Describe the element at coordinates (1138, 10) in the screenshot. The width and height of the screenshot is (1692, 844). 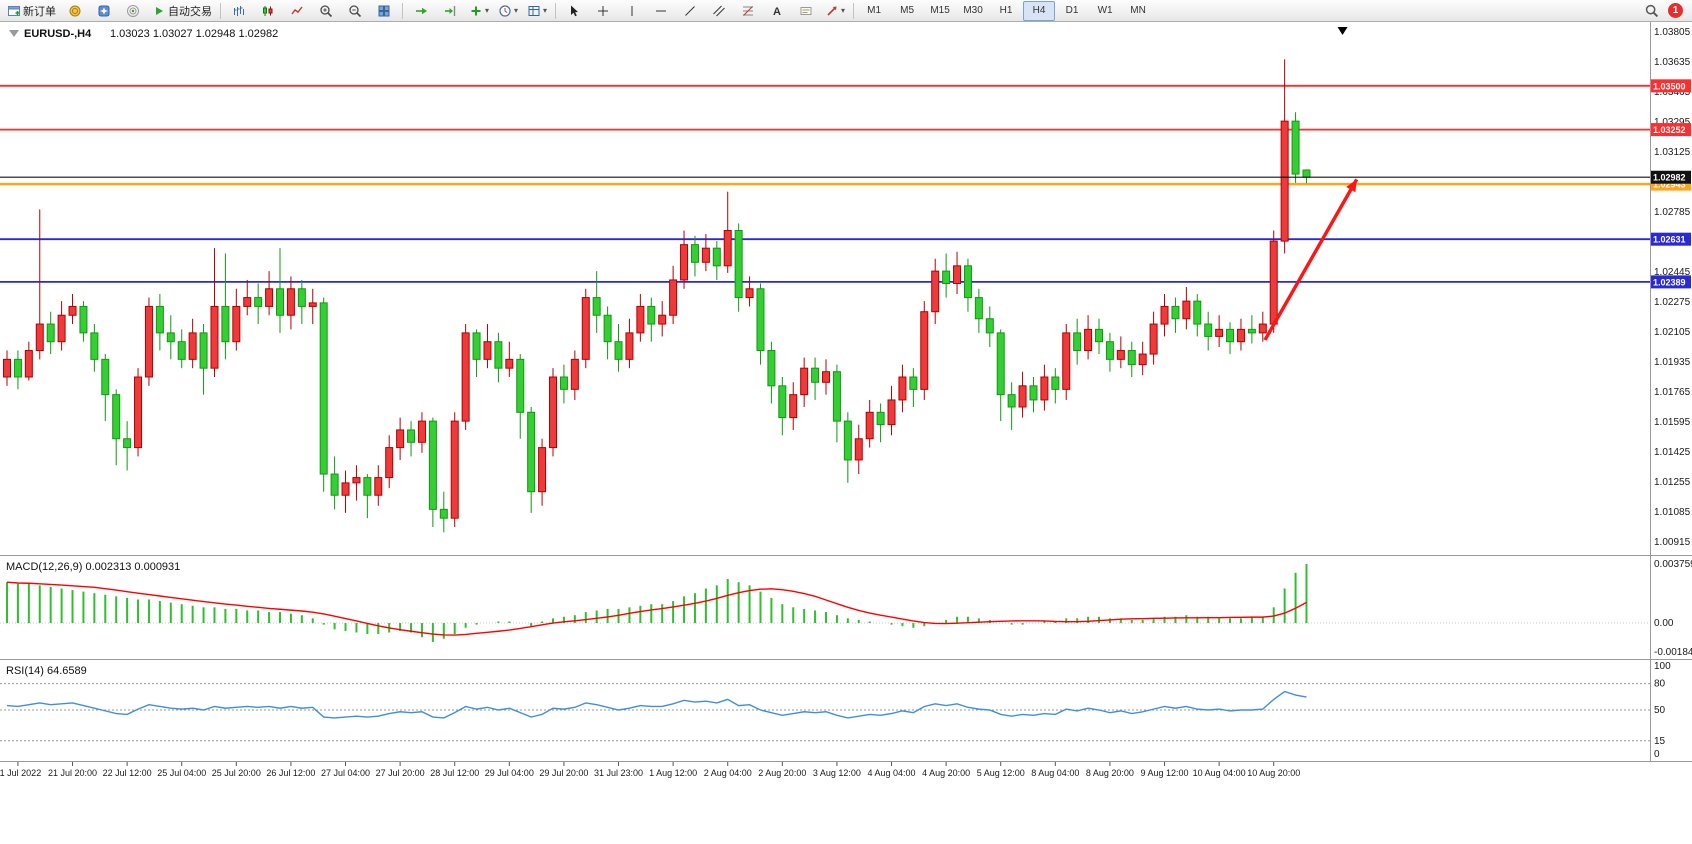
I see `timeframe-mn-button: MN` at that location.